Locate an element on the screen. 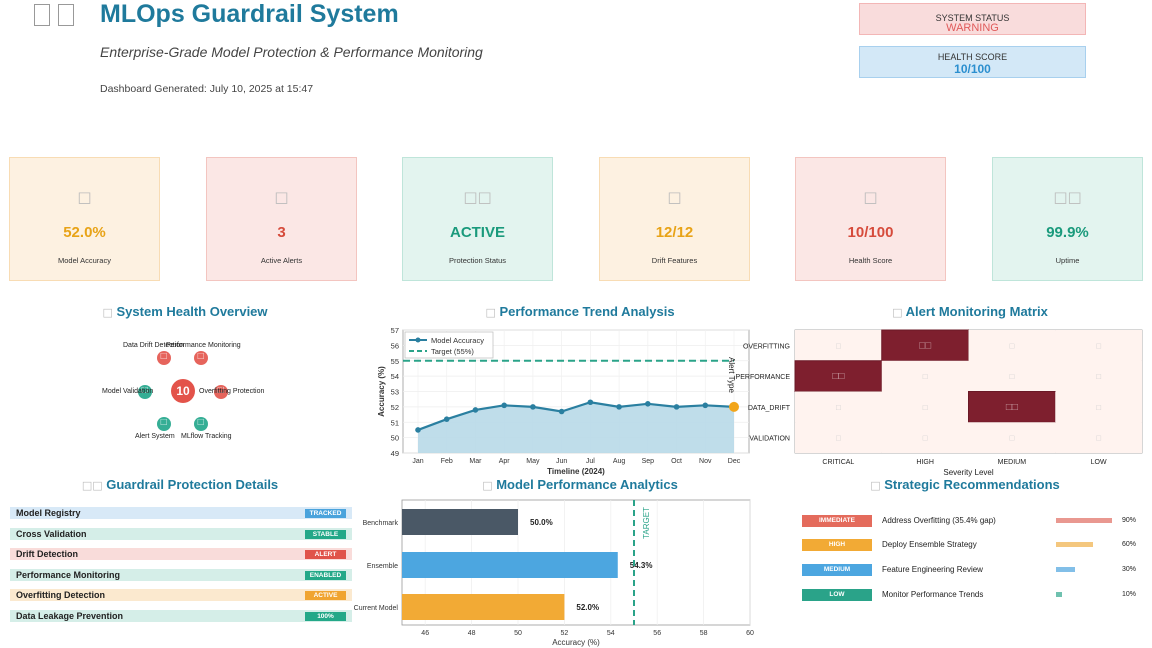 Image resolution: width=1152 pixels, height=648 pixels. x-tick-label: CRITICAL is located at coordinates (838, 462).